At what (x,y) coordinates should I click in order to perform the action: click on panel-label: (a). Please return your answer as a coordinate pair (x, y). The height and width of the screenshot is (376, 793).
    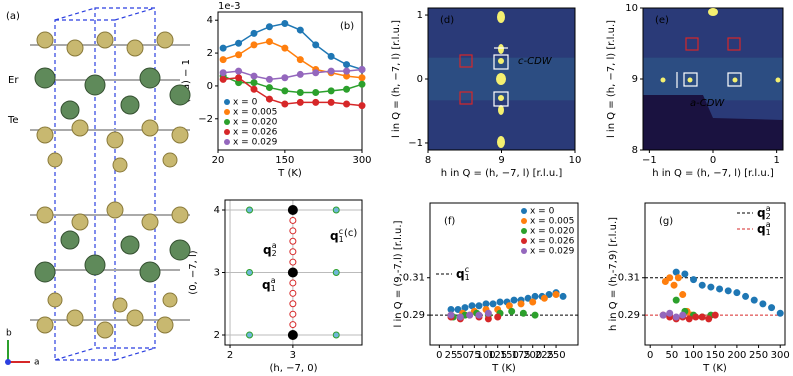
    Looking at the image, I should click on (13, 16).